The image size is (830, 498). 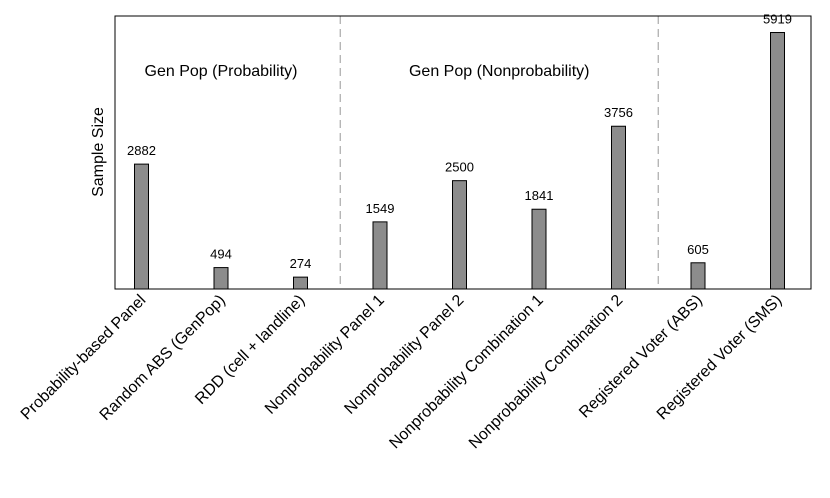 I want to click on group-label-2: Gen Pop (Nonprobability), so click(x=499, y=71).